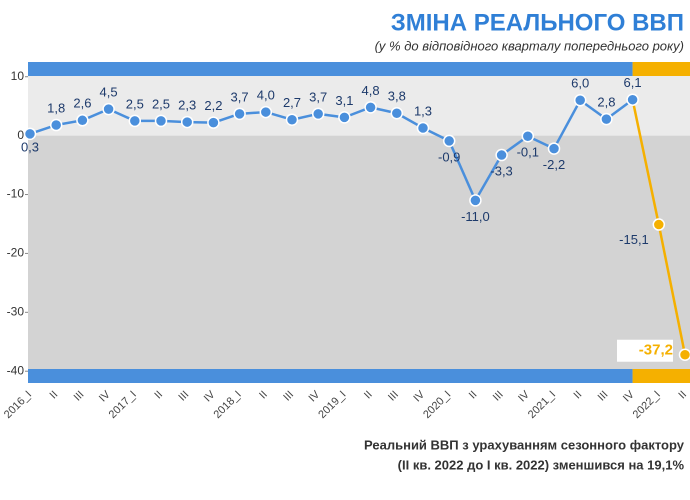  Describe the element at coordinates (528, 152) in the screenshot. I see `data-label: -0,1` at that location.